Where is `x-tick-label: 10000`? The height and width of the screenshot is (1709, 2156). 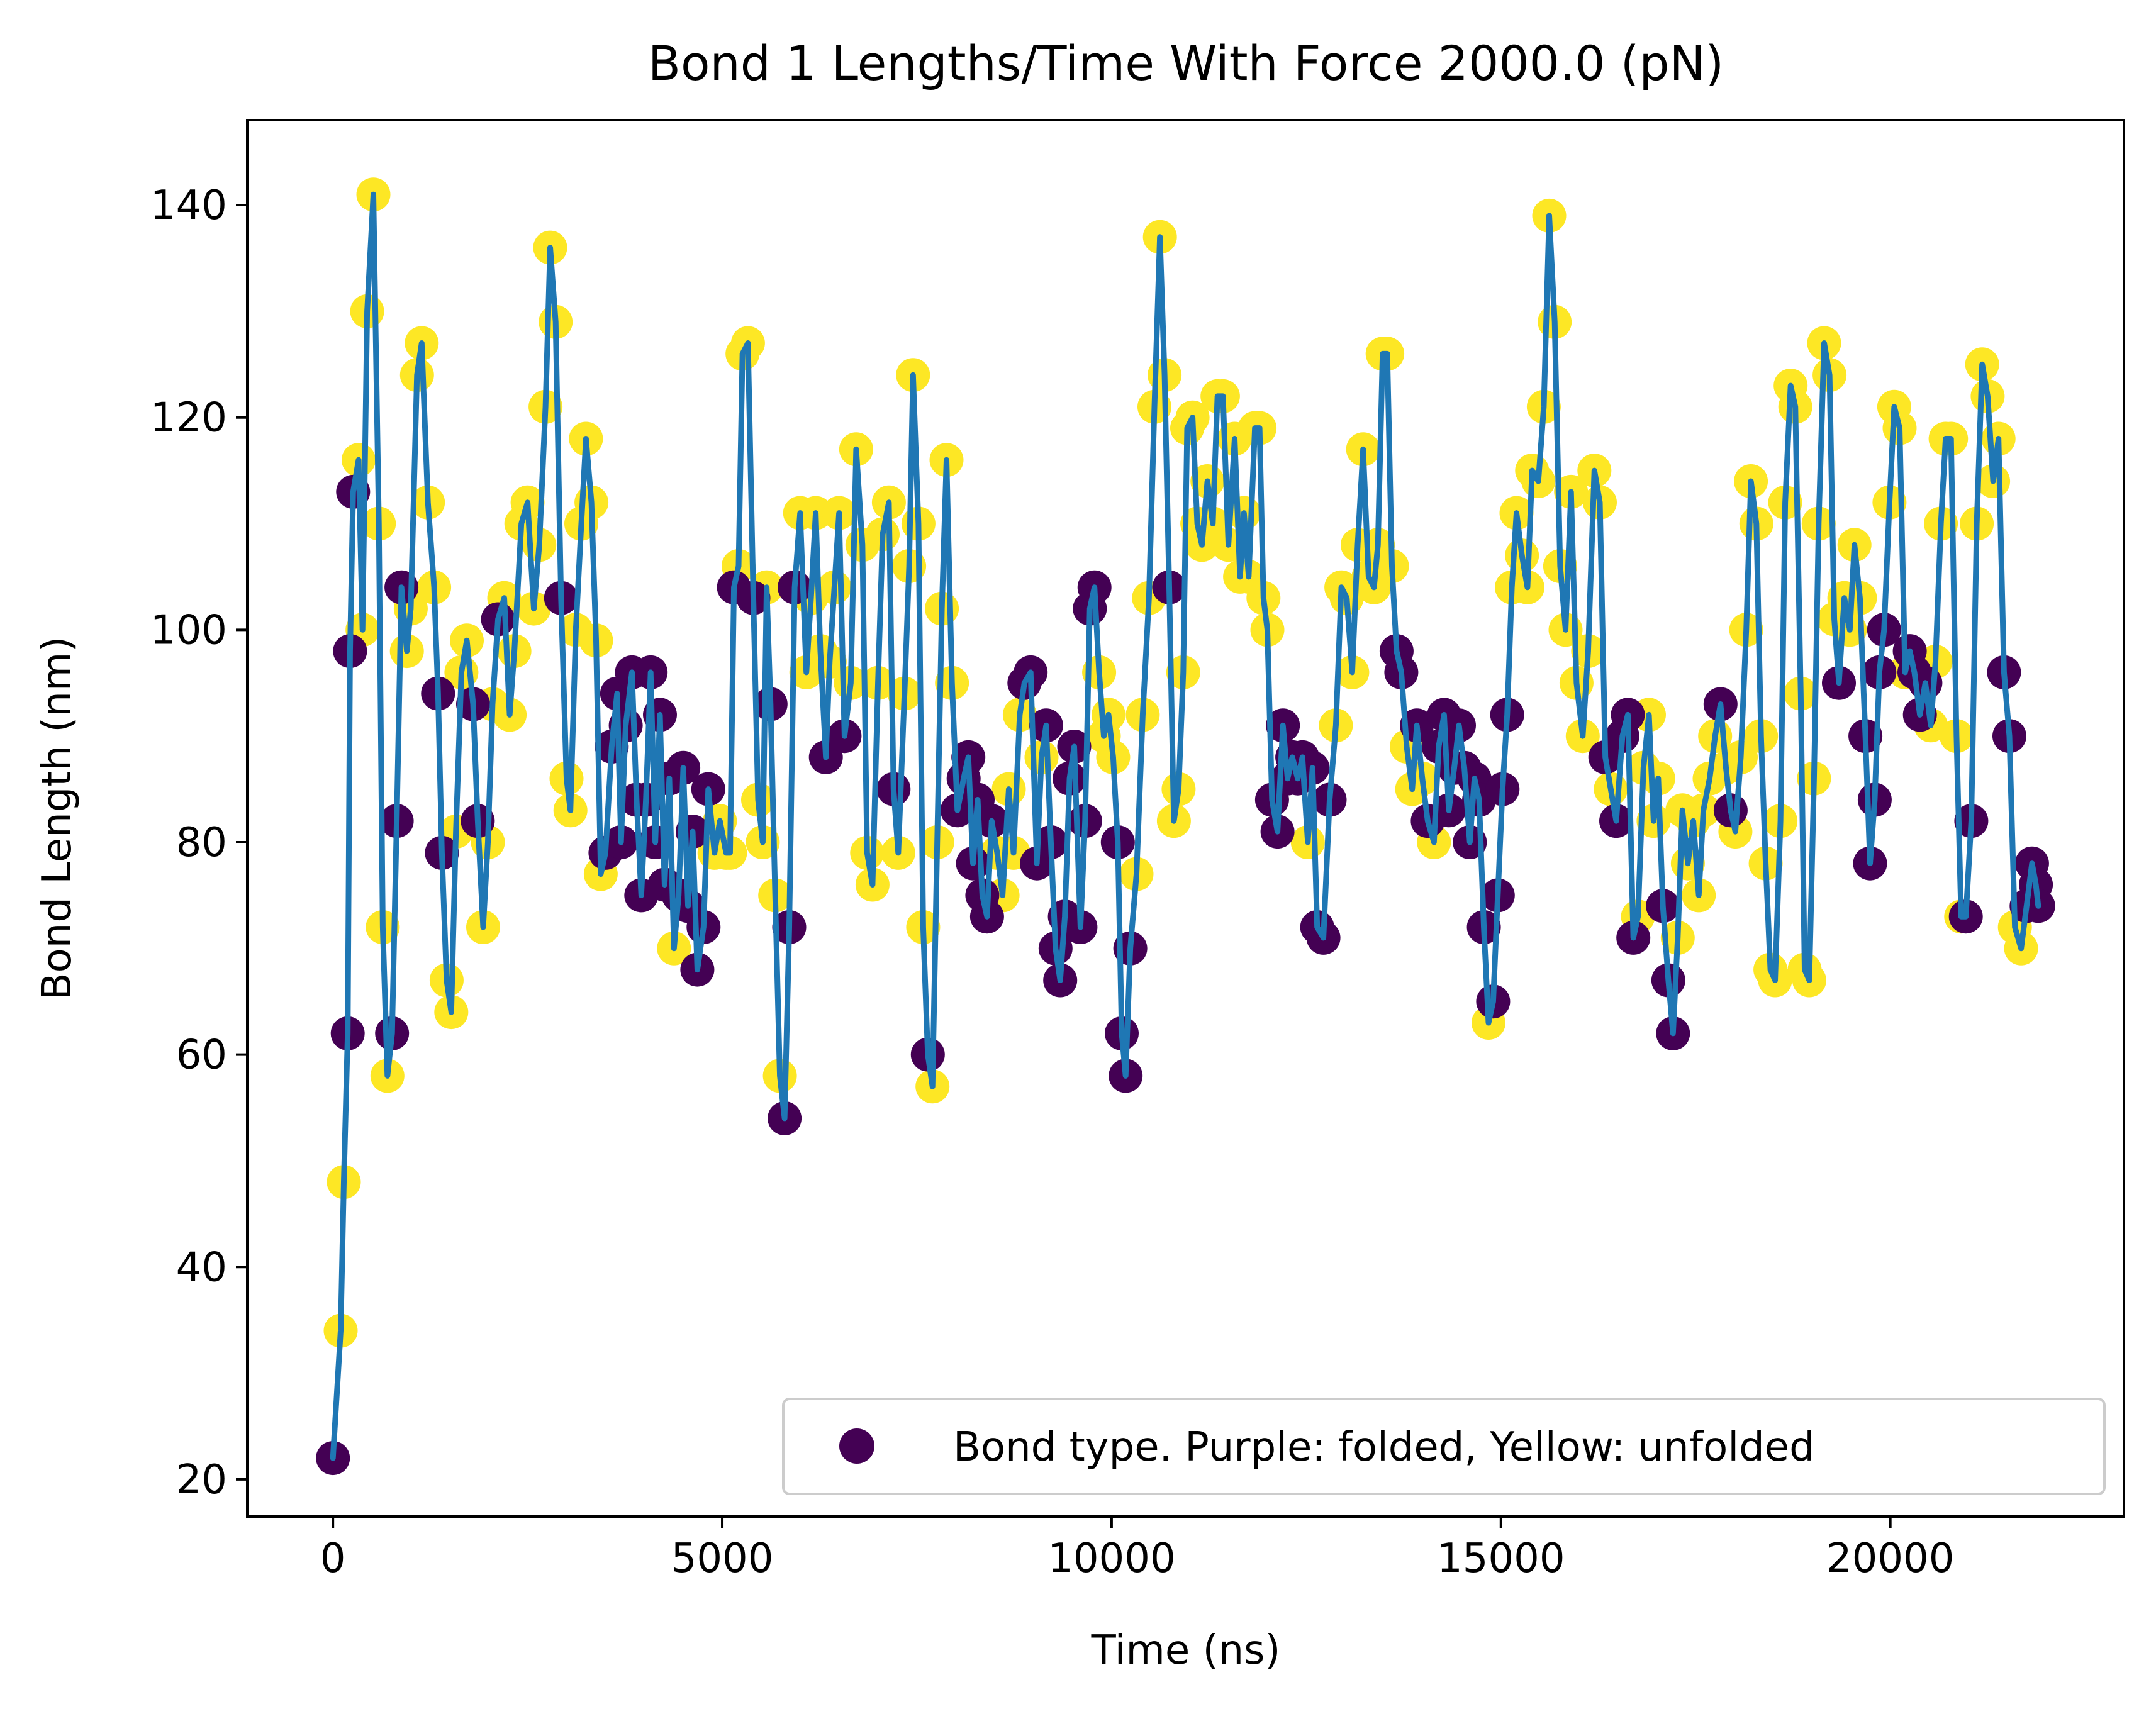
x-tick-label: 10000 is located at coordinates (1111, 1558).